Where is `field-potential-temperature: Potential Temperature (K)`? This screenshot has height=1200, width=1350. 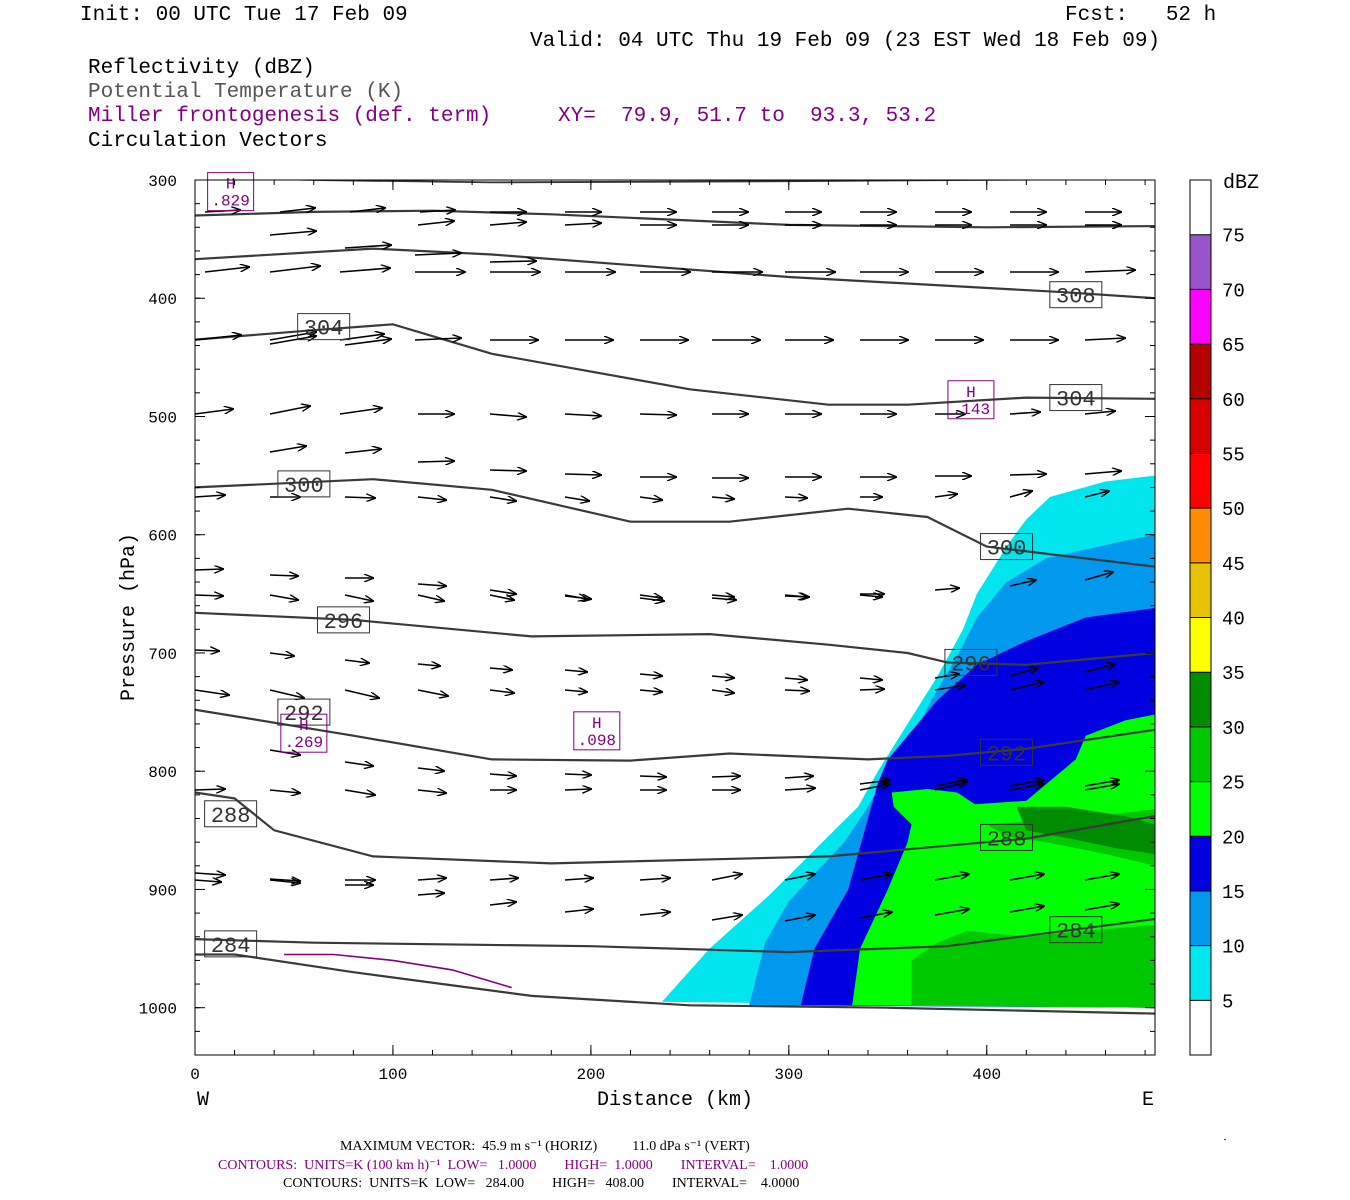
field-potential-temperature: Potential Temperature (K) is located at coordinates (246, 92).